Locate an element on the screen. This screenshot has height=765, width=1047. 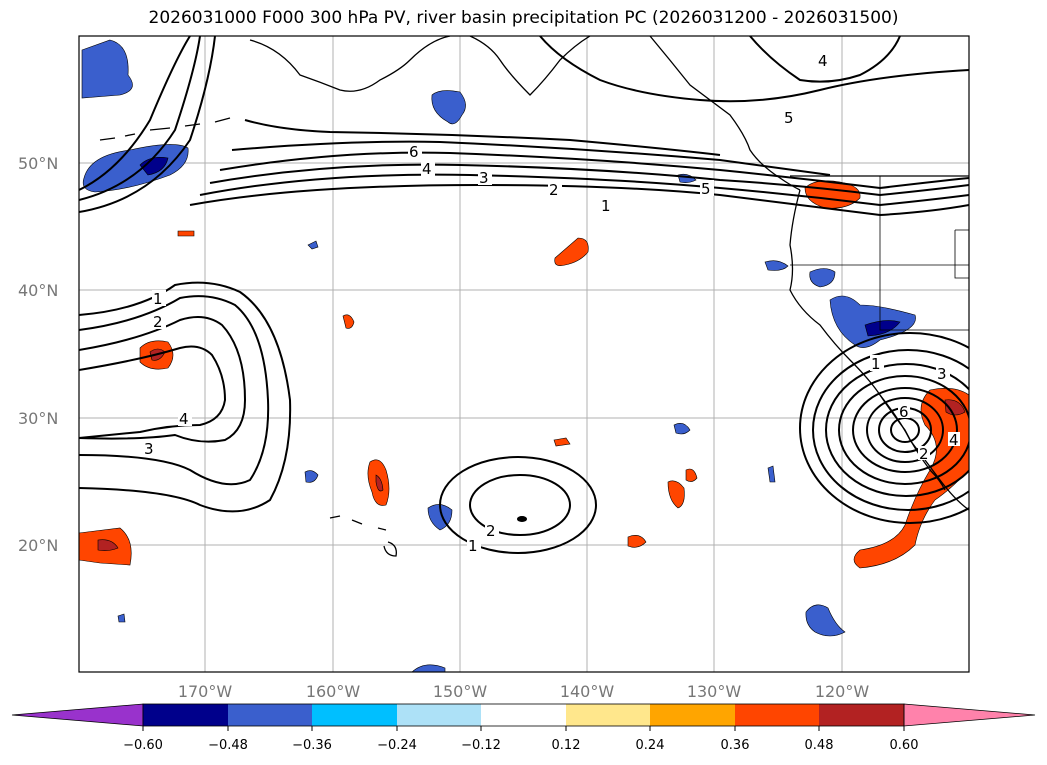
latitude-labels: 50°N 40°N 30°N 20°N is located at coordinates (38, 354).